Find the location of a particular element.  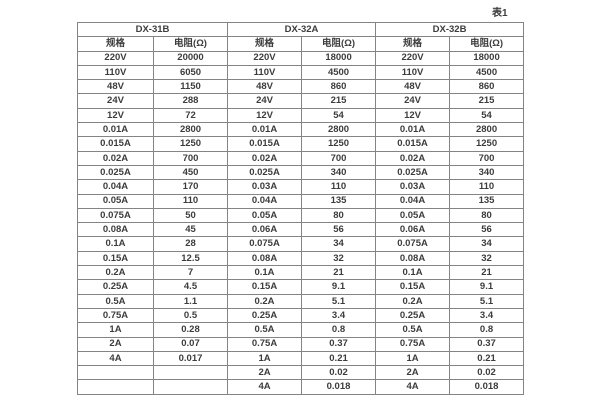

resistance-cell: 0.07 is located at coordinates (190, 344).